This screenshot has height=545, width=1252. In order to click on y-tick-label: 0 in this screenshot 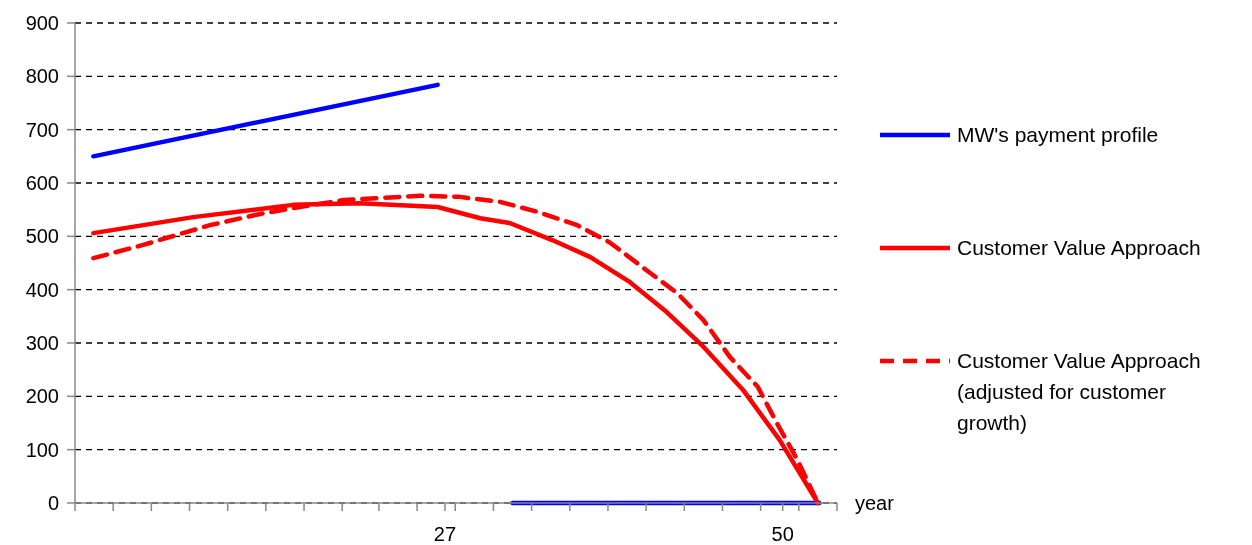, I will do `click(53, 503)`.